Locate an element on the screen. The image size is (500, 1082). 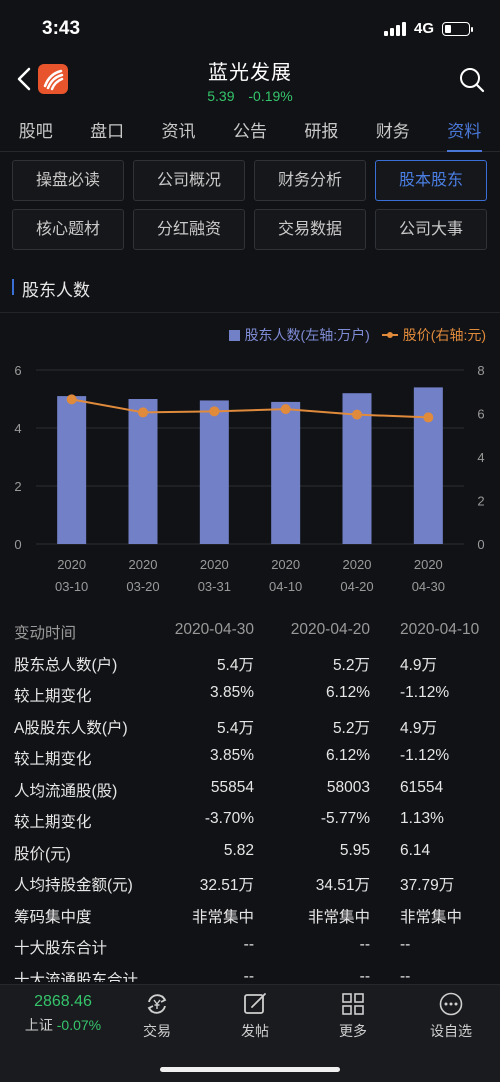
nav-post: 发帖 is located at coordinates (255, 1016).